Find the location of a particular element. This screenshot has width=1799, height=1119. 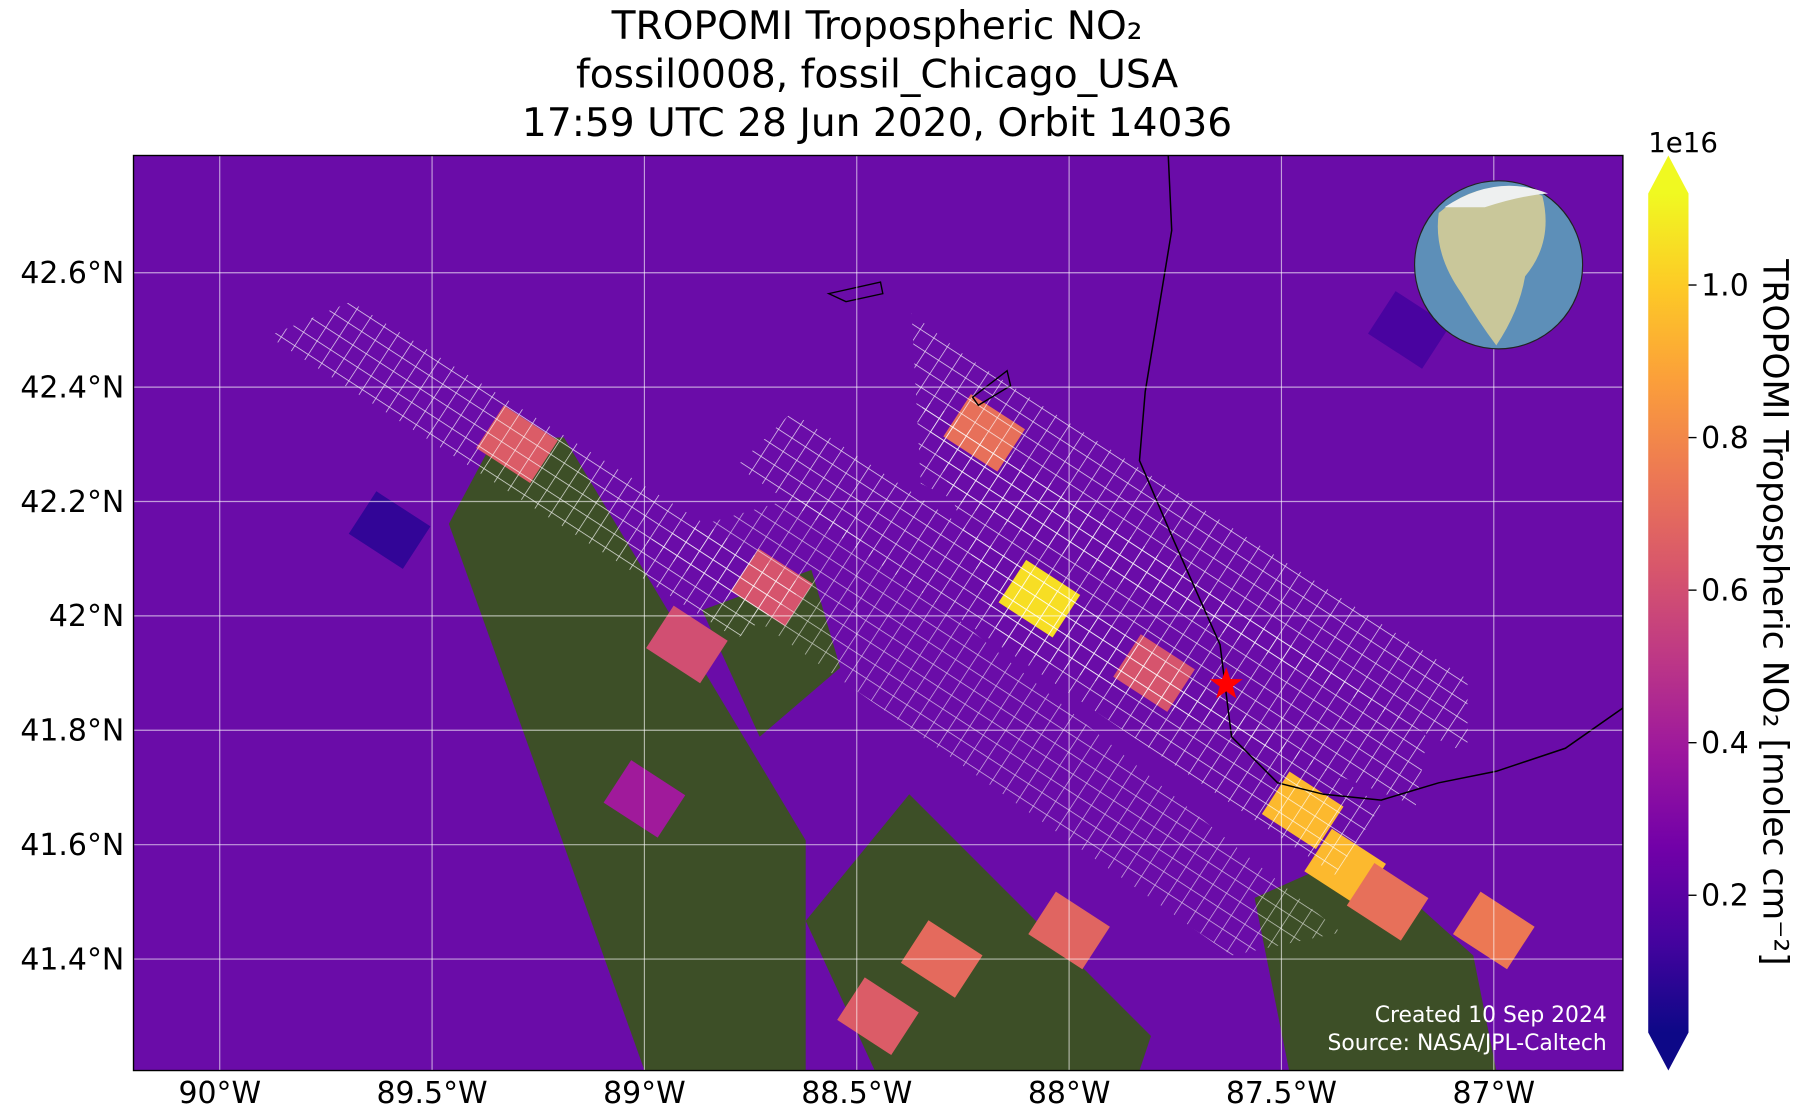

y-tick-label: 42.2°N is located at coordinates (72, 502).